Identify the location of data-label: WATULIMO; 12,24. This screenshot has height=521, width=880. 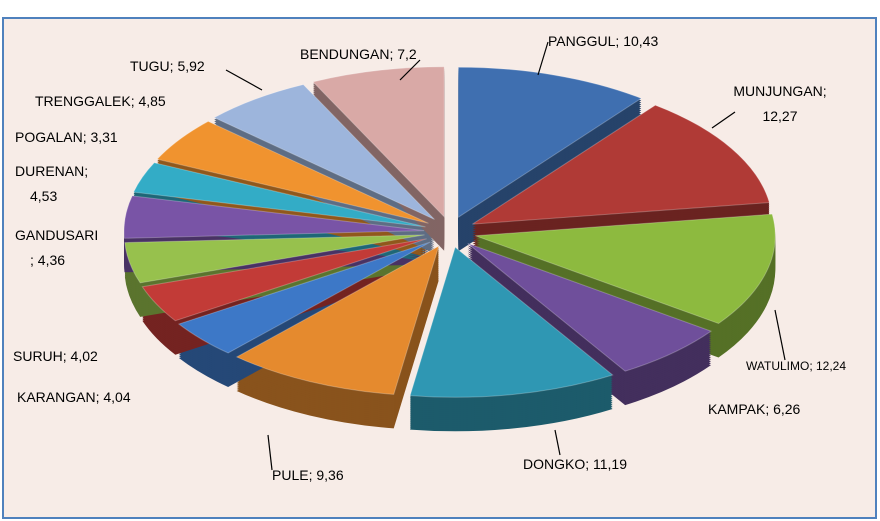
(796, 366).